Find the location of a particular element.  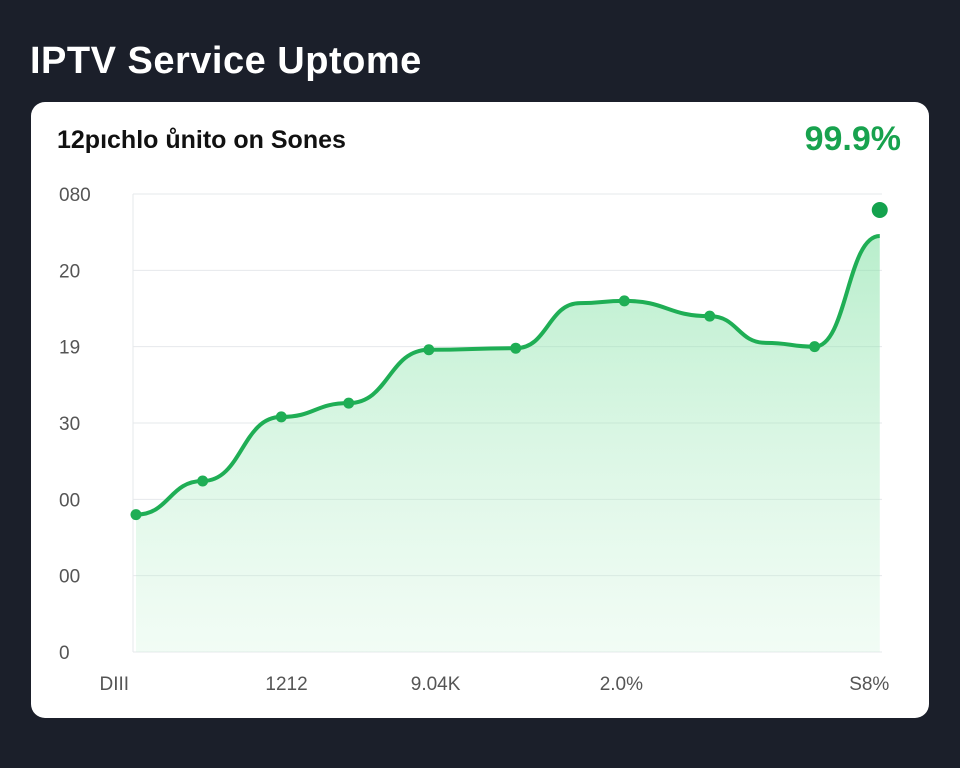

x-tick-label: 1212 is located at coordinates (286, 684).